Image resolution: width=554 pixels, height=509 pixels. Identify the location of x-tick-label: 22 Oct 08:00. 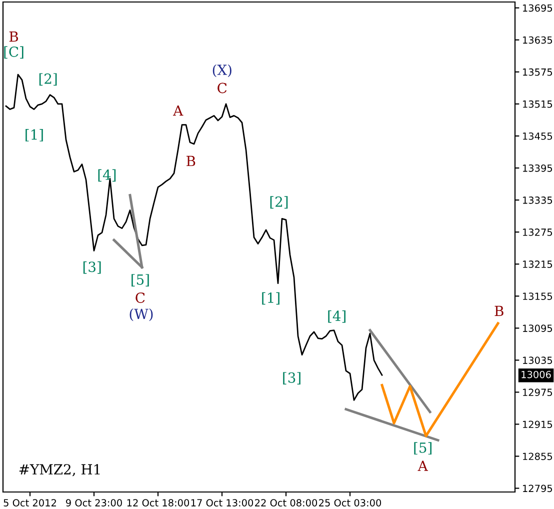
(286, 502).